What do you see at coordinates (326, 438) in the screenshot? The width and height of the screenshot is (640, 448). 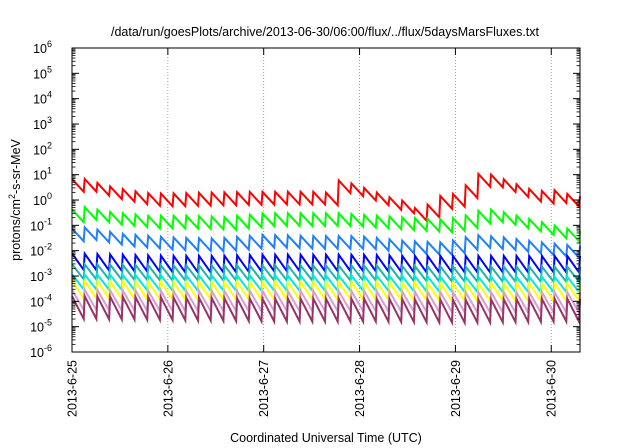 I see `x-axis-label: Coordinated Universal Time (UTC)` at bounding box center [326, 438].